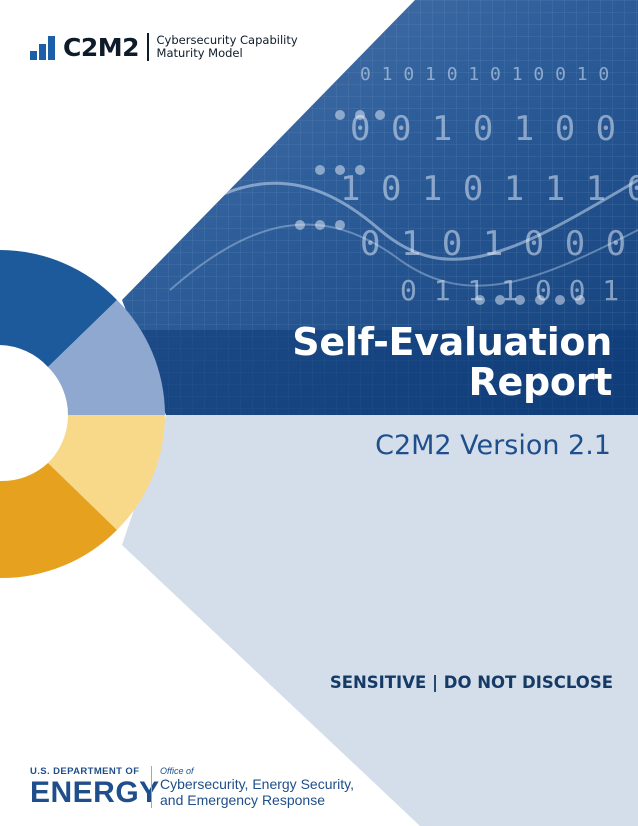  Describe the element at coordinates (101, 47) in the screenshot. I see `logo-acronym: C2M2` at that location.